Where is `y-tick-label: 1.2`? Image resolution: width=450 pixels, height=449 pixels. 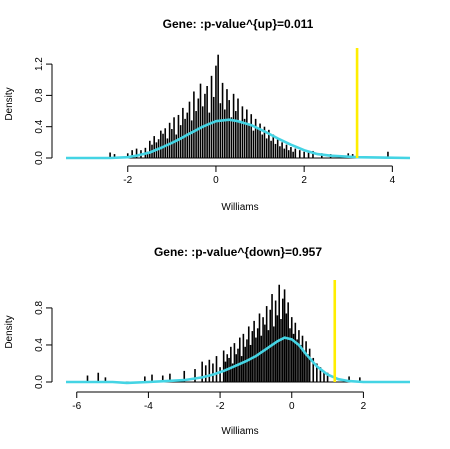
y-tick-label: 1.2 is located at coordinates (39, 64).